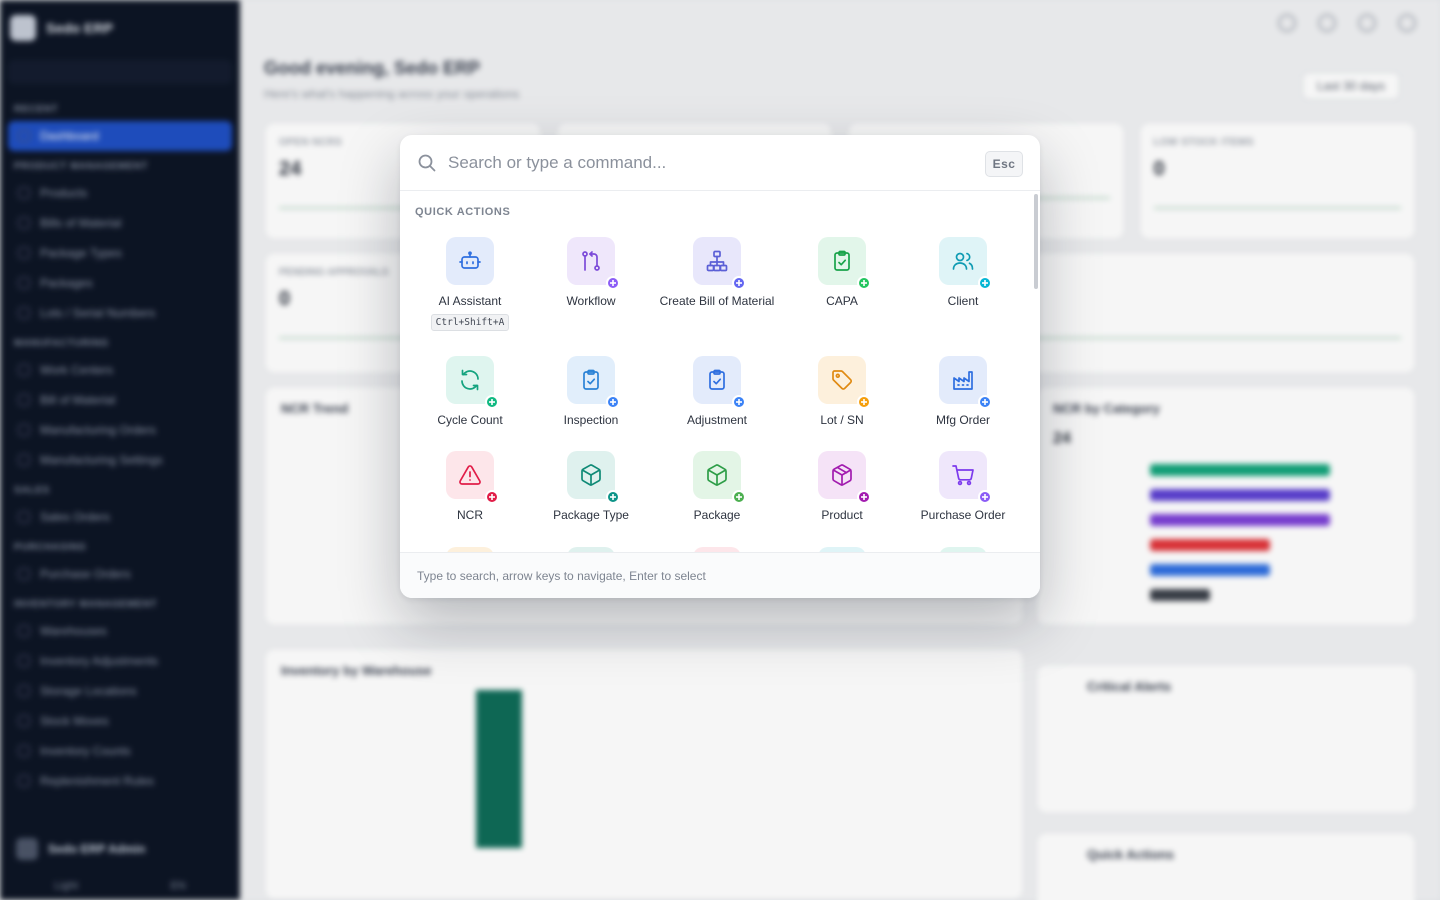 Image resolution: width=1440 pixels, height=900 pixels. I want to click on section-title: QUICK ACTIONS, so click(463, 212).